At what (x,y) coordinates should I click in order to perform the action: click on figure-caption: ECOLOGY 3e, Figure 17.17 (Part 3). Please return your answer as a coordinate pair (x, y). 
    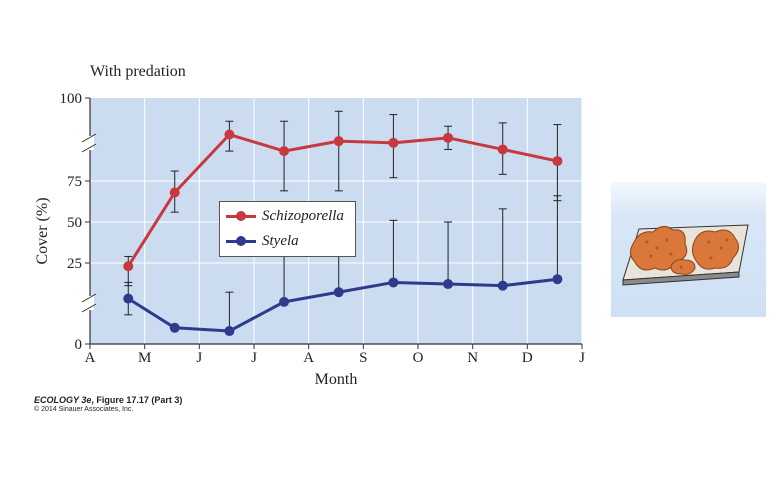
    Looking at the image, I should click on (108, 400).